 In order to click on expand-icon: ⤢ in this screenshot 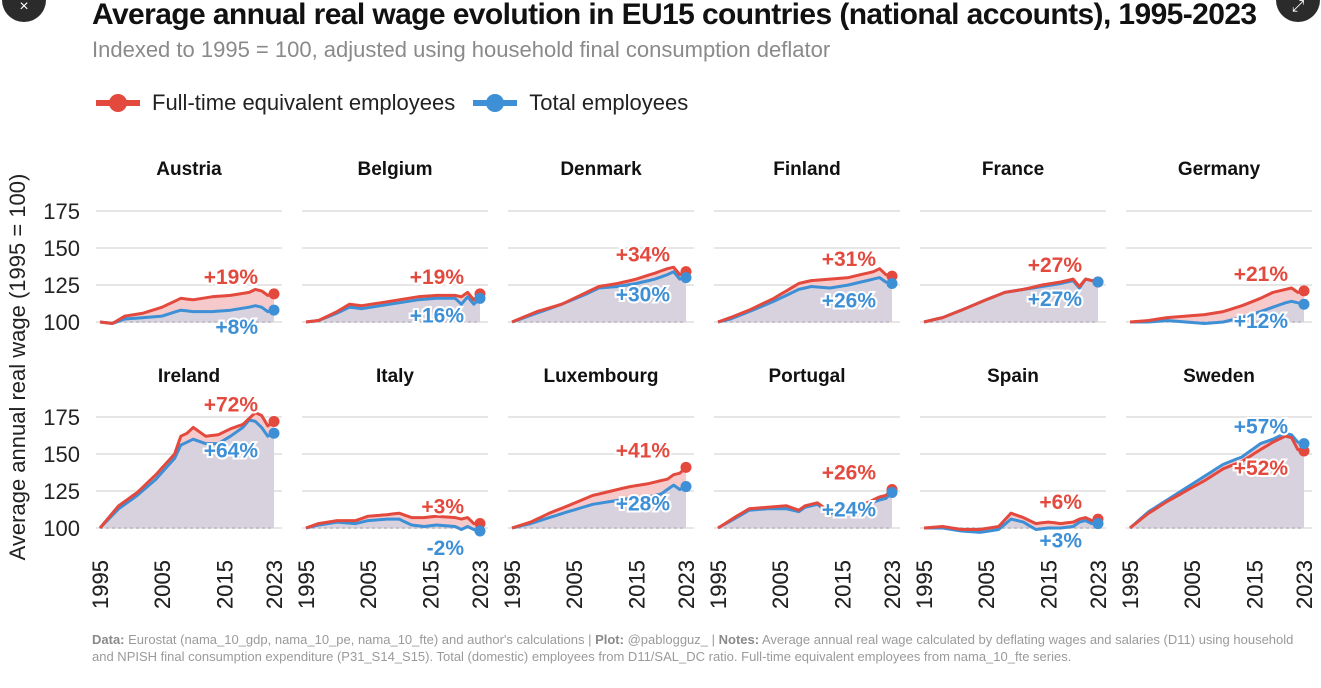, I will do `click(1298, 11)`.